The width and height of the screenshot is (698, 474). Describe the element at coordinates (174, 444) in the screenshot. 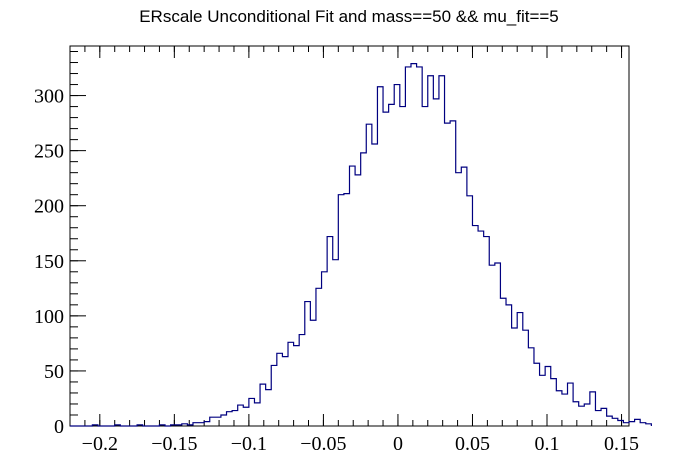

I see `x-tick-label: −0.15` at that location.